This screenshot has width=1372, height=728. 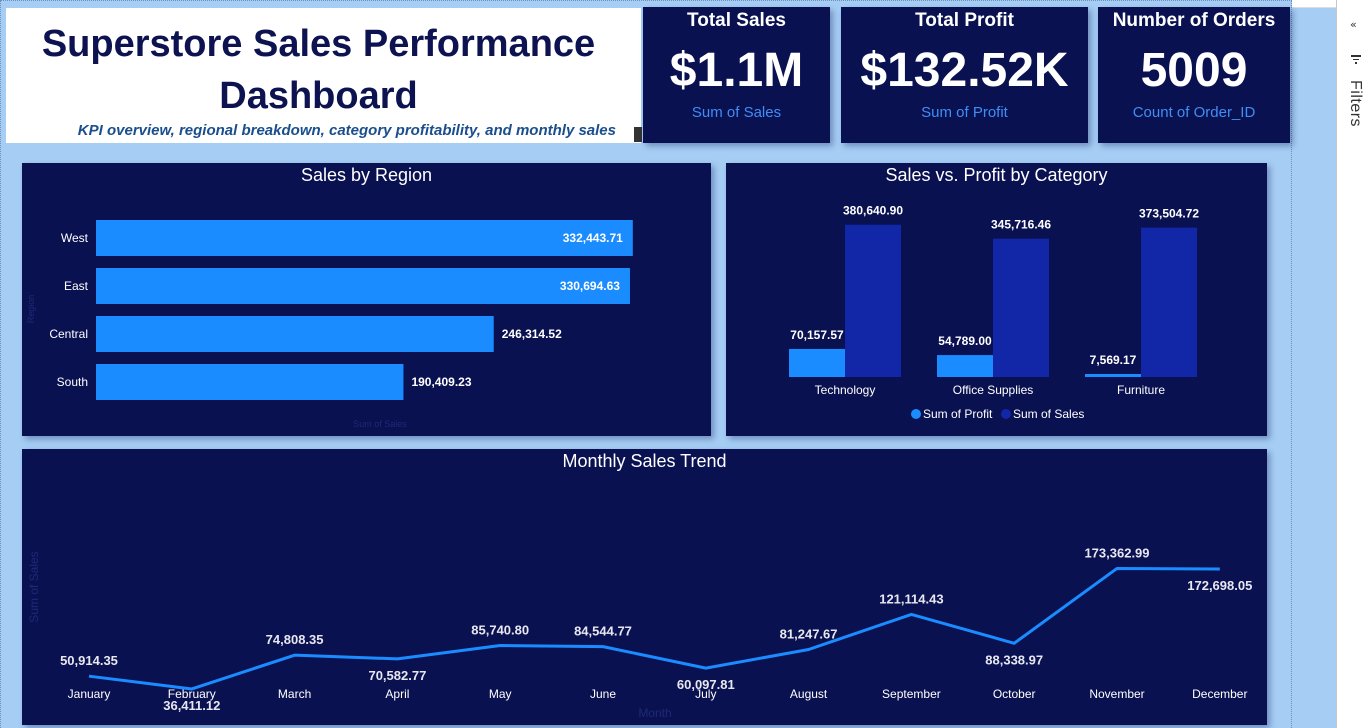 What do you see at coordinates (34, 586) in the screenshot?
I see `y-axis-title: Sum of Sales` at bounding box center [34, 586].